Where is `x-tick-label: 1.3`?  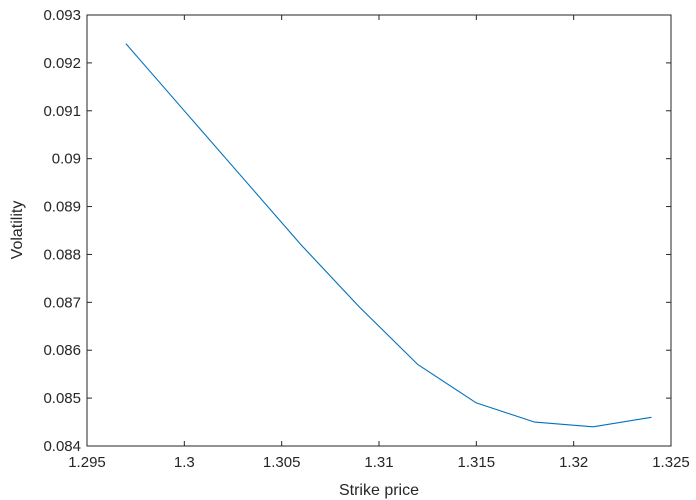 x-tick-label: 1.3 is located at coordinates (184, 462).